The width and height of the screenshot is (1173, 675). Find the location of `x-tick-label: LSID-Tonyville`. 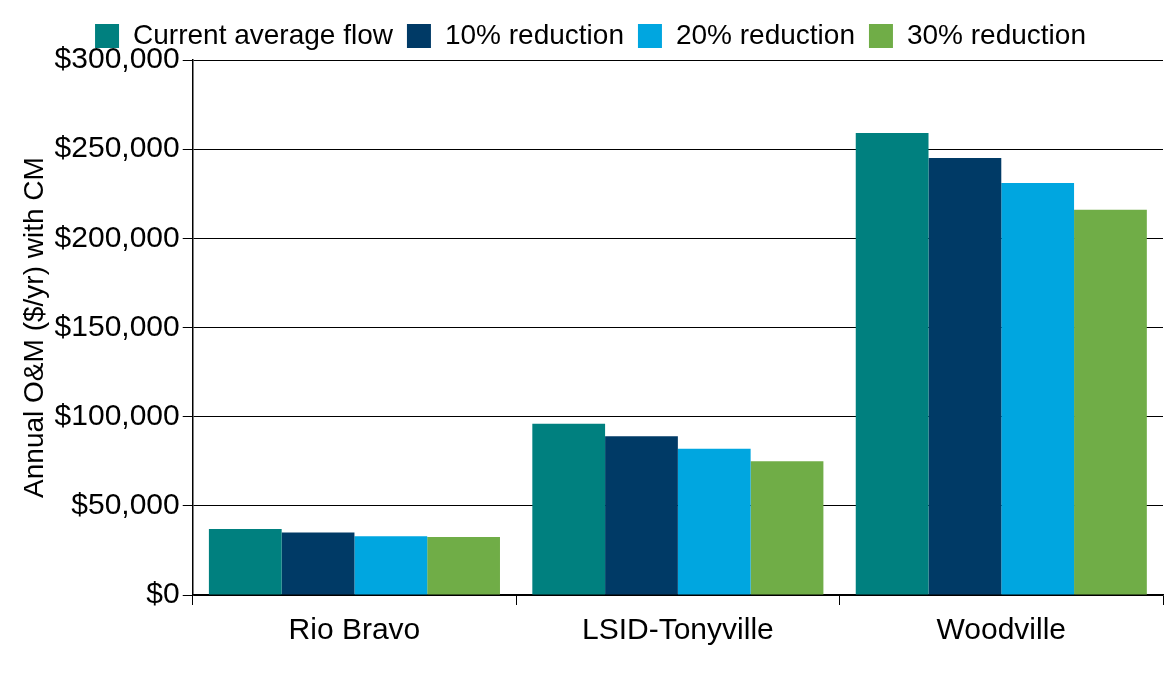

x-tick-label: LSID-Tonyville is located at coordinates (678, 629).